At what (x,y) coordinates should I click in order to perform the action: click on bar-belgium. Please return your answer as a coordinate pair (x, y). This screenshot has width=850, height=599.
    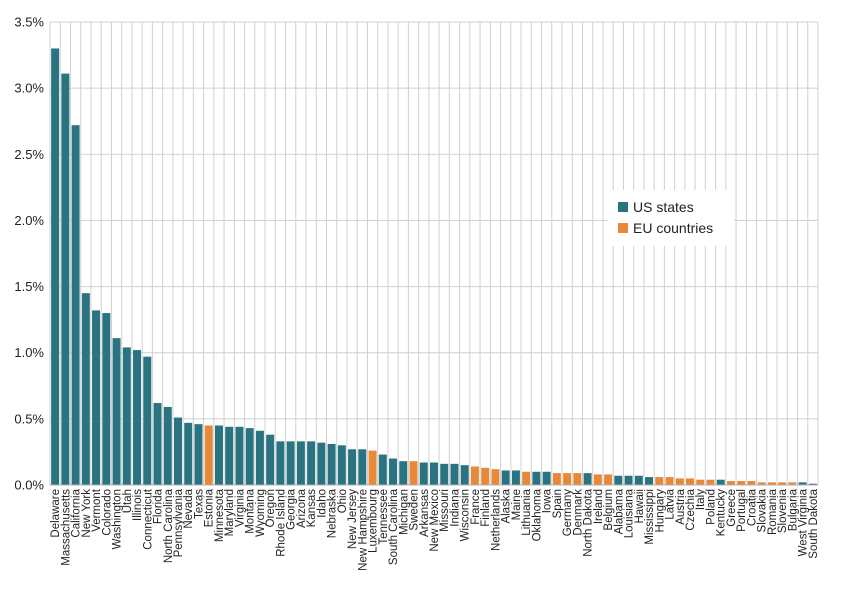
    Looking at the image, I should click on (608, 479).